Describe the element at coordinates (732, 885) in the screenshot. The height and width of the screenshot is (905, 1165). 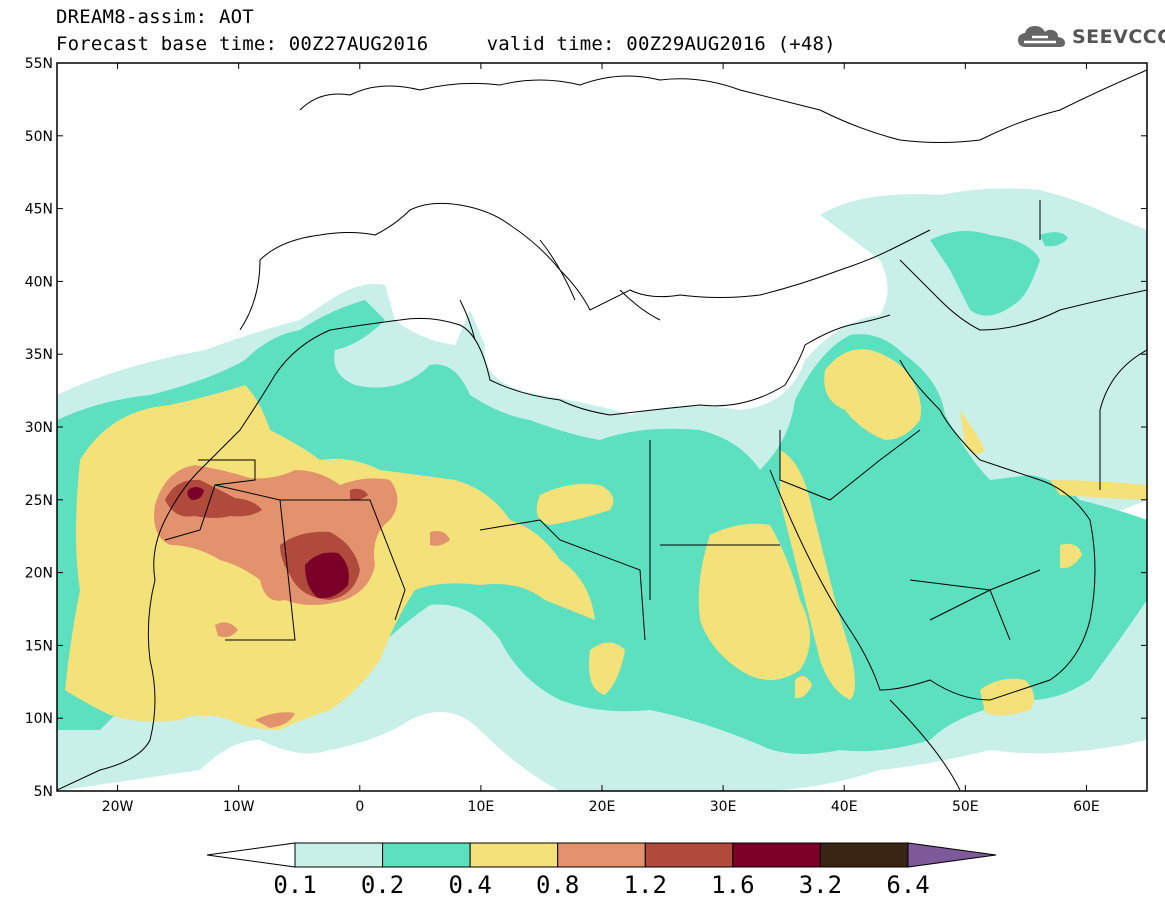
I see `colorbar-label: 1.6` at that location.